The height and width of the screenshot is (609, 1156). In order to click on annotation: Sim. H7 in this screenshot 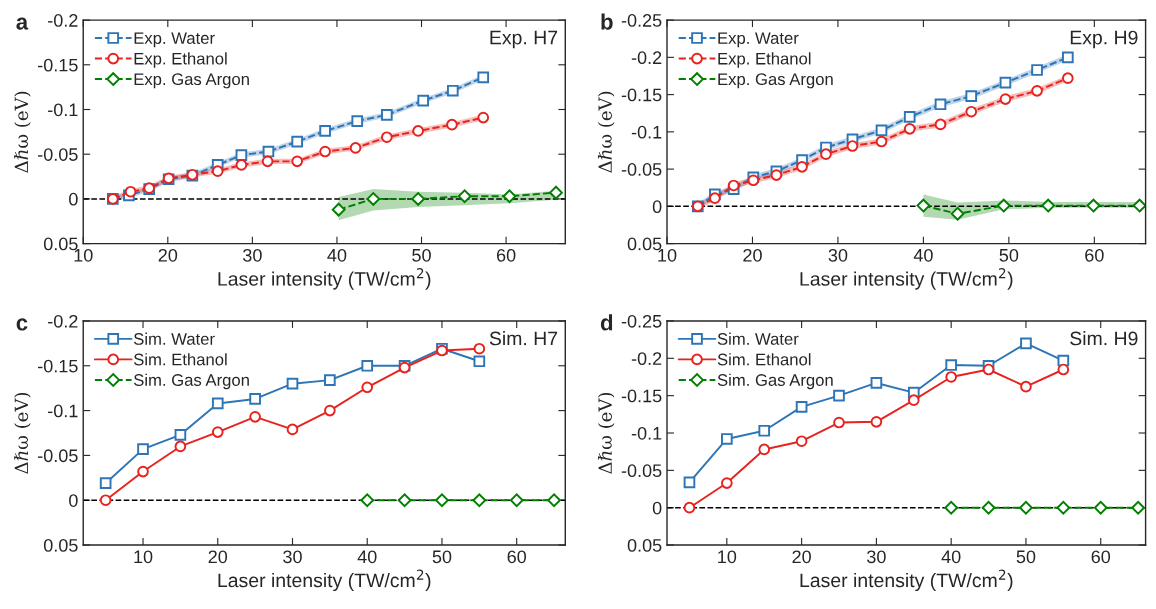, I will do `click(523, 338)`.